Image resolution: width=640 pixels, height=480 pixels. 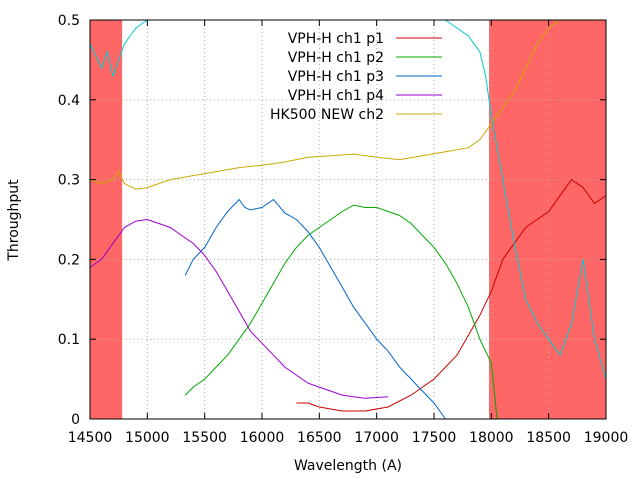 I want to click on legend-label: VPH-H ch1 p4, so click(x=336, y=96).